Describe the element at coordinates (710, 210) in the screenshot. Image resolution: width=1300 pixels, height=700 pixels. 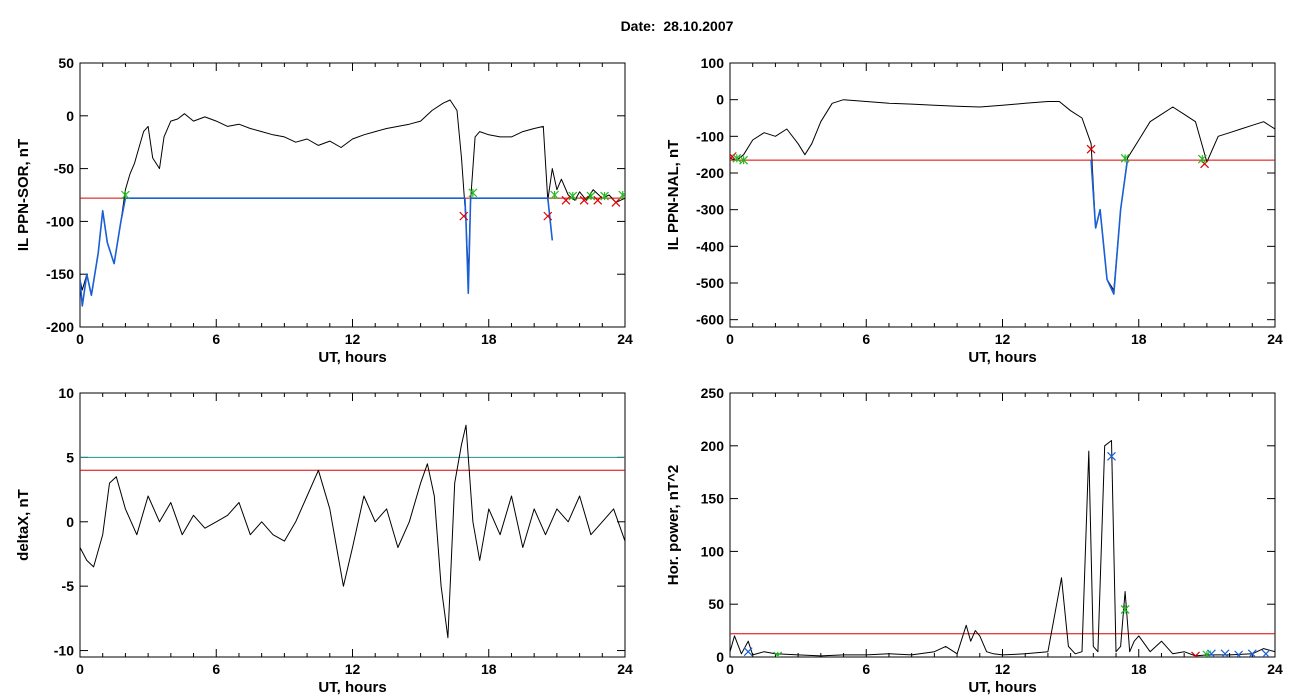
I see `y-tick-label: -300` at that location.